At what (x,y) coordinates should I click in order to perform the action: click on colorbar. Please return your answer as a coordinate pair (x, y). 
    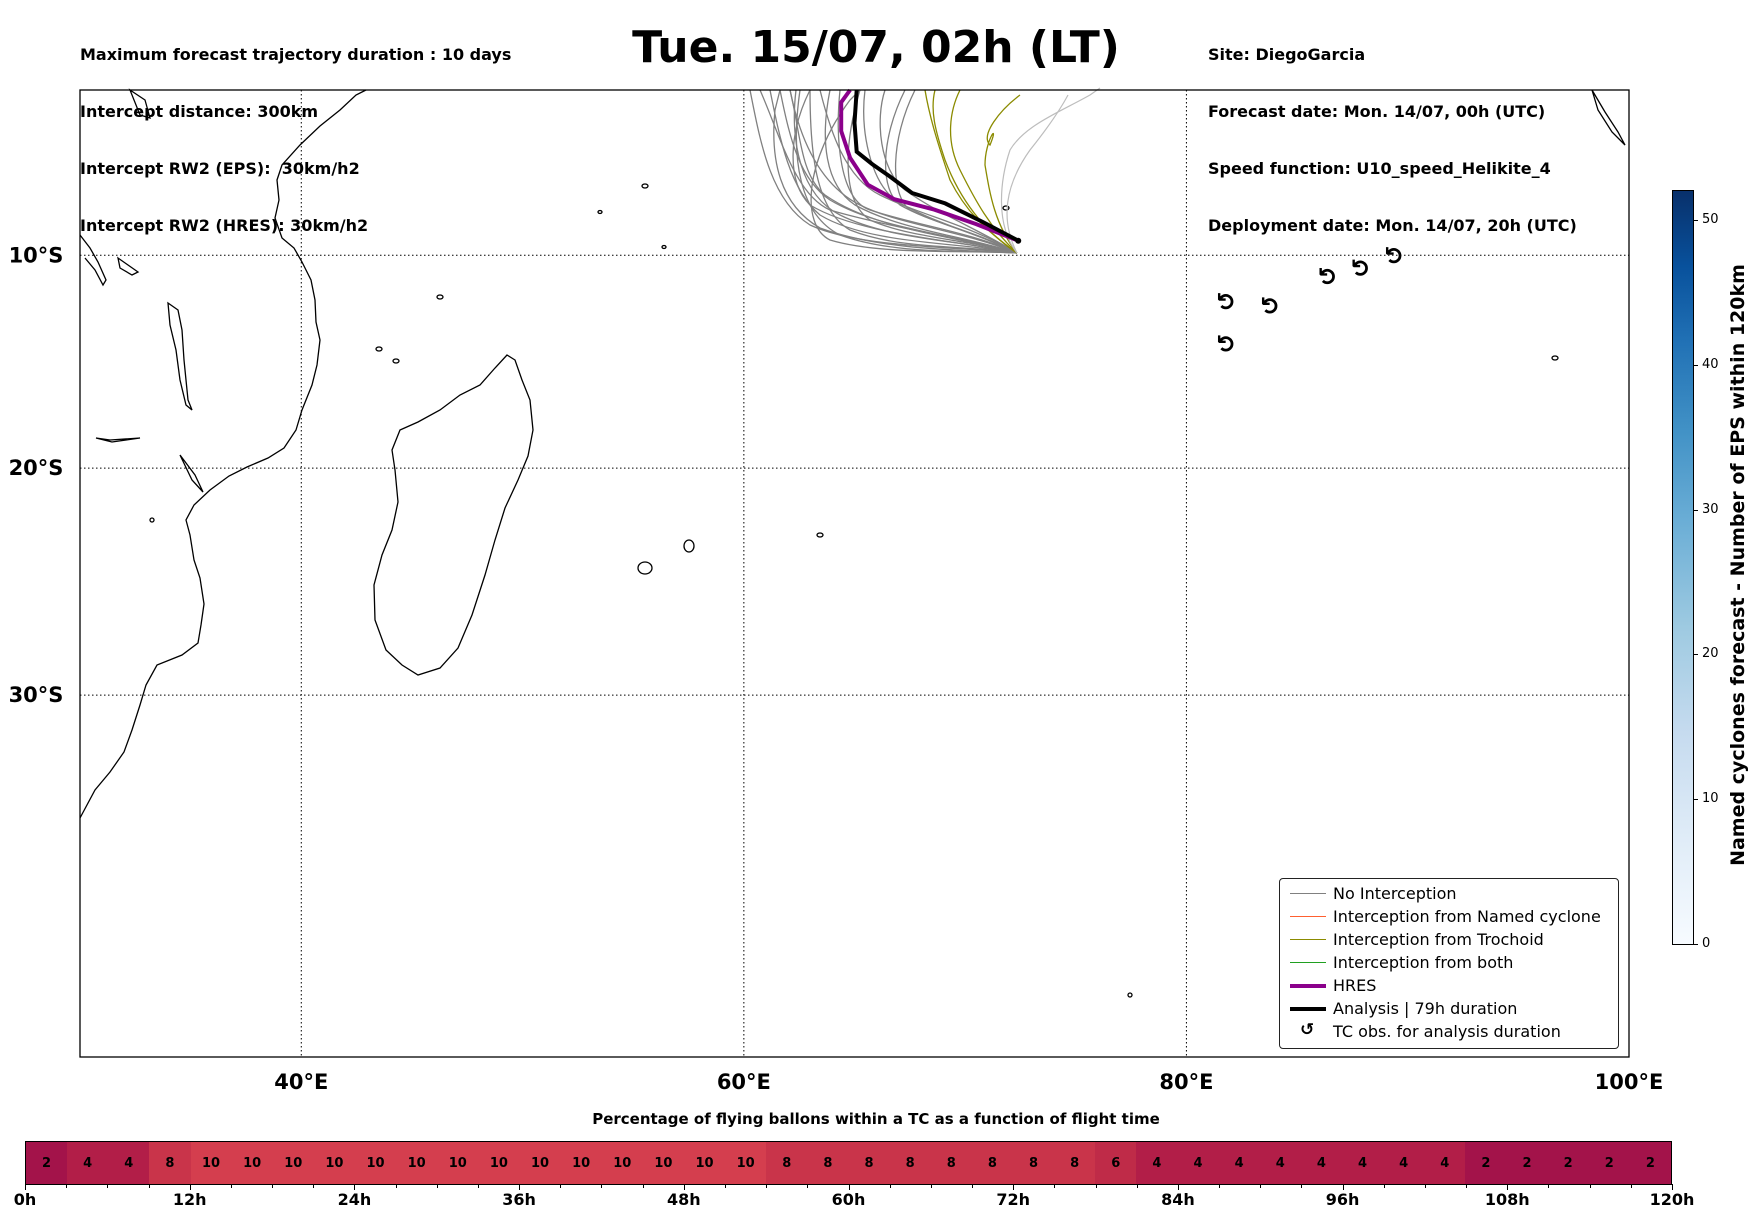
    Looking at the image, I should click on (1683, 567).